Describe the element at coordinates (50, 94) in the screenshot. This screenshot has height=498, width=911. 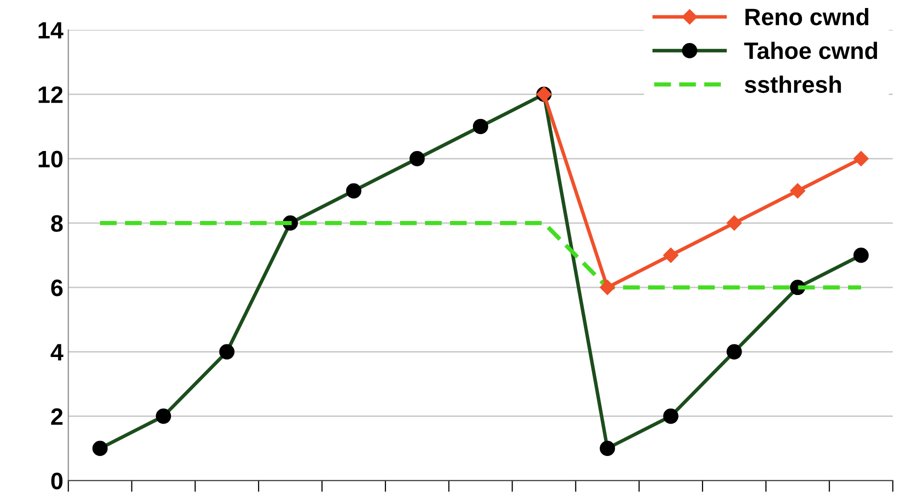
I see `y-tick-label: 12` at that location.